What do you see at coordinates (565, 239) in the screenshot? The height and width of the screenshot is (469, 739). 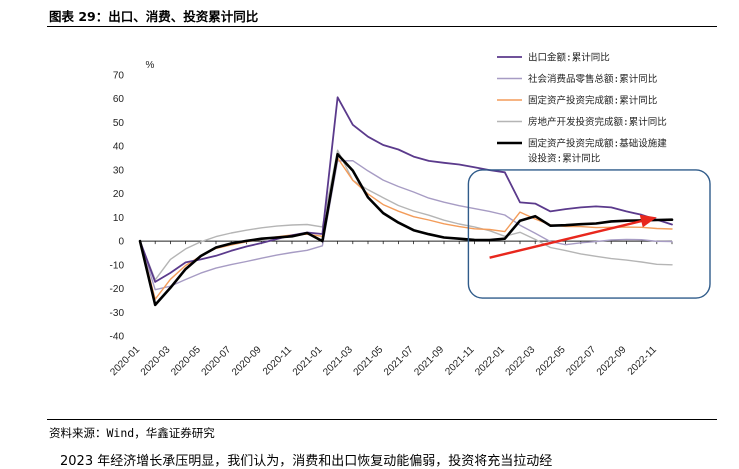 I see `trend-arrow-shaft` at bounding box center [565, 239].